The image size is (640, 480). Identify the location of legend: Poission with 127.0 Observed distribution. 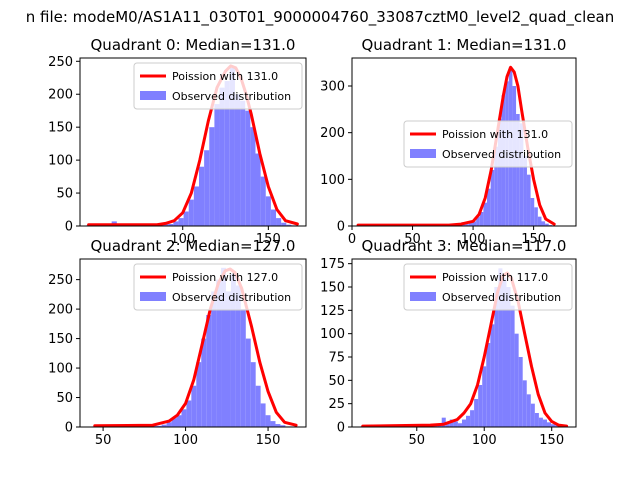
(218, 287).